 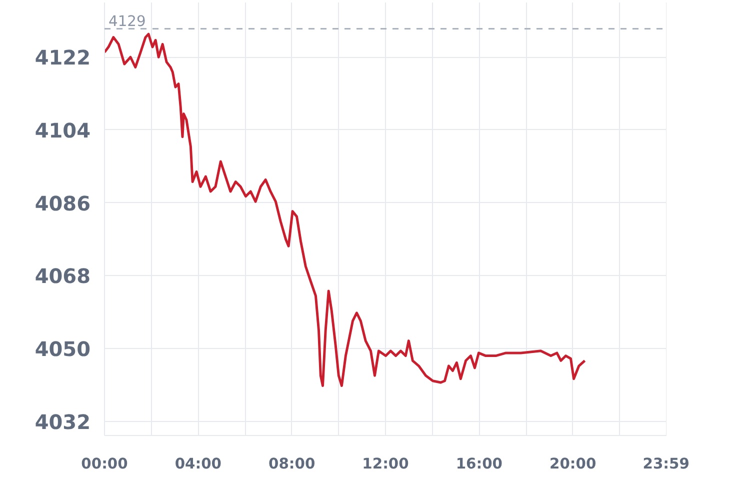 I want to click on x-tick-label: 00:00, so click(x=104, y=464).